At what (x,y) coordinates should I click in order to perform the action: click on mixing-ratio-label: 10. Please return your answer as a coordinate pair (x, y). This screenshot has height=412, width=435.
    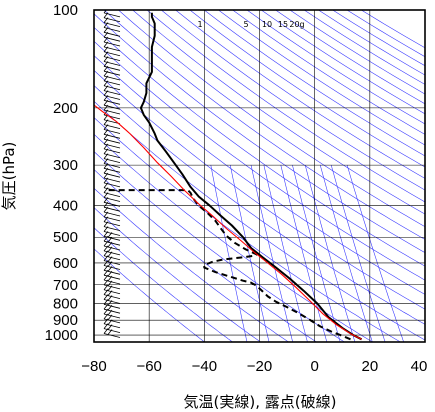
    Looking at the image, I should click on (267, 24).